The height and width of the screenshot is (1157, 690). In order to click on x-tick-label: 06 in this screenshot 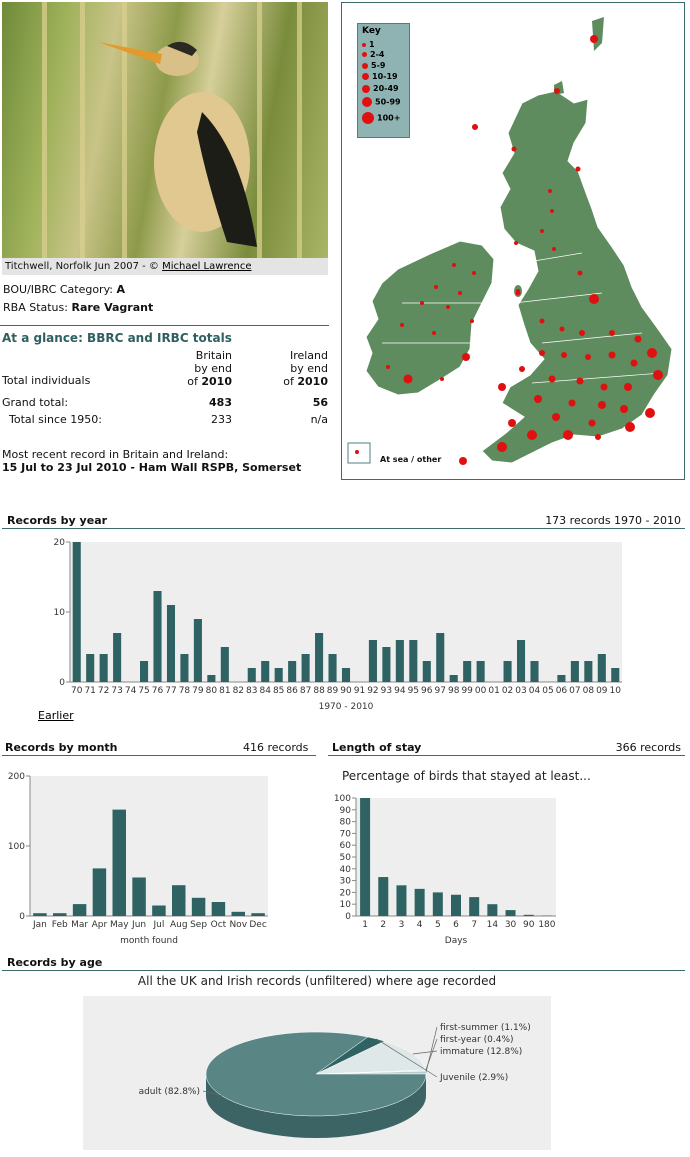, I will do `click(562, 691)`.